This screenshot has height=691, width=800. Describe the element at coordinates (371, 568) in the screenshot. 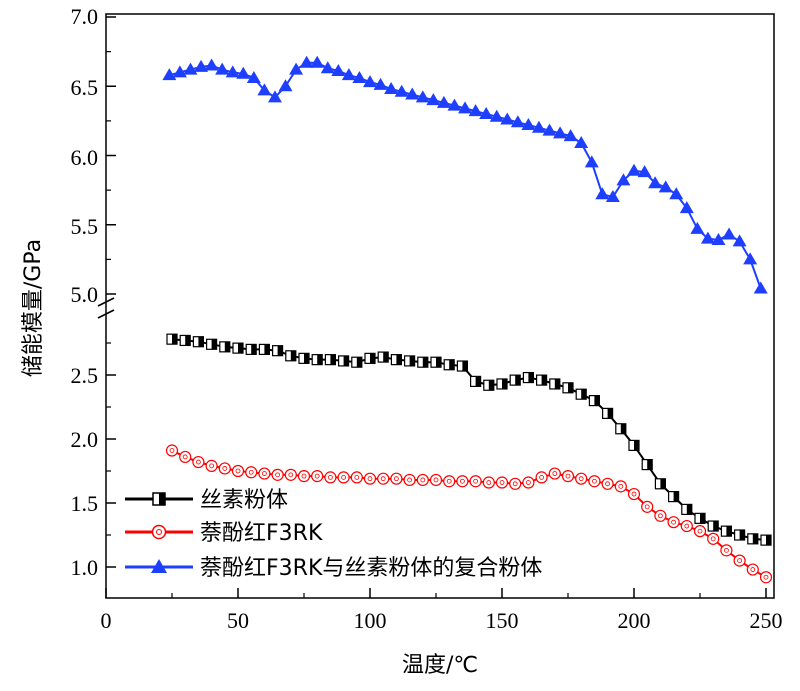

I see `legend-label-composite: 萘酚红F3RK与丝素粉体的复合粉体` at that location.